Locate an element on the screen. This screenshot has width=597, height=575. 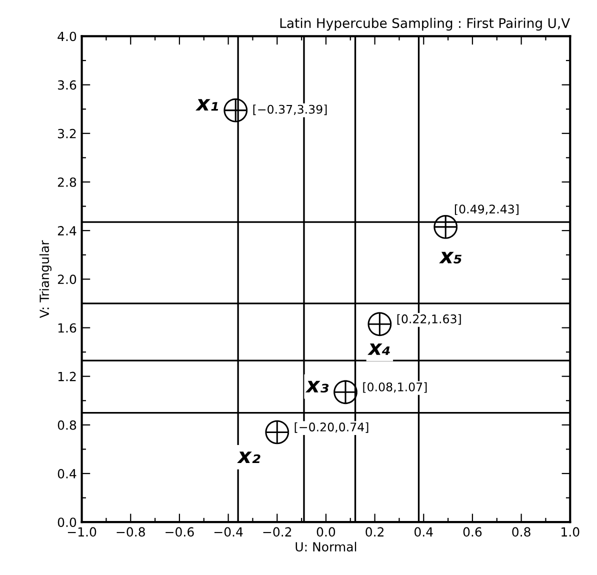
y-tick-label: 0.0 is located at coordinates (67, 523).